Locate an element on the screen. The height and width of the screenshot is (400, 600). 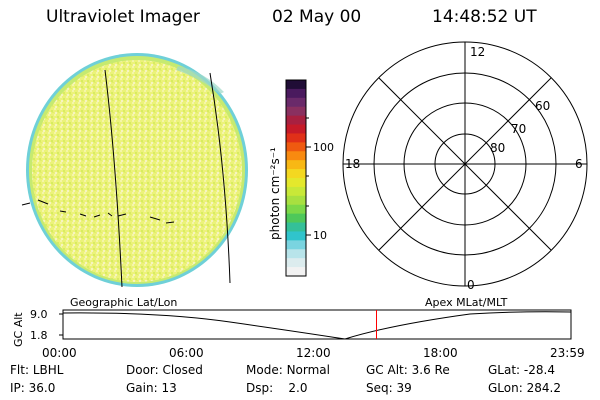
mlt-label-18: 18 is located at coordinates (352, 164).